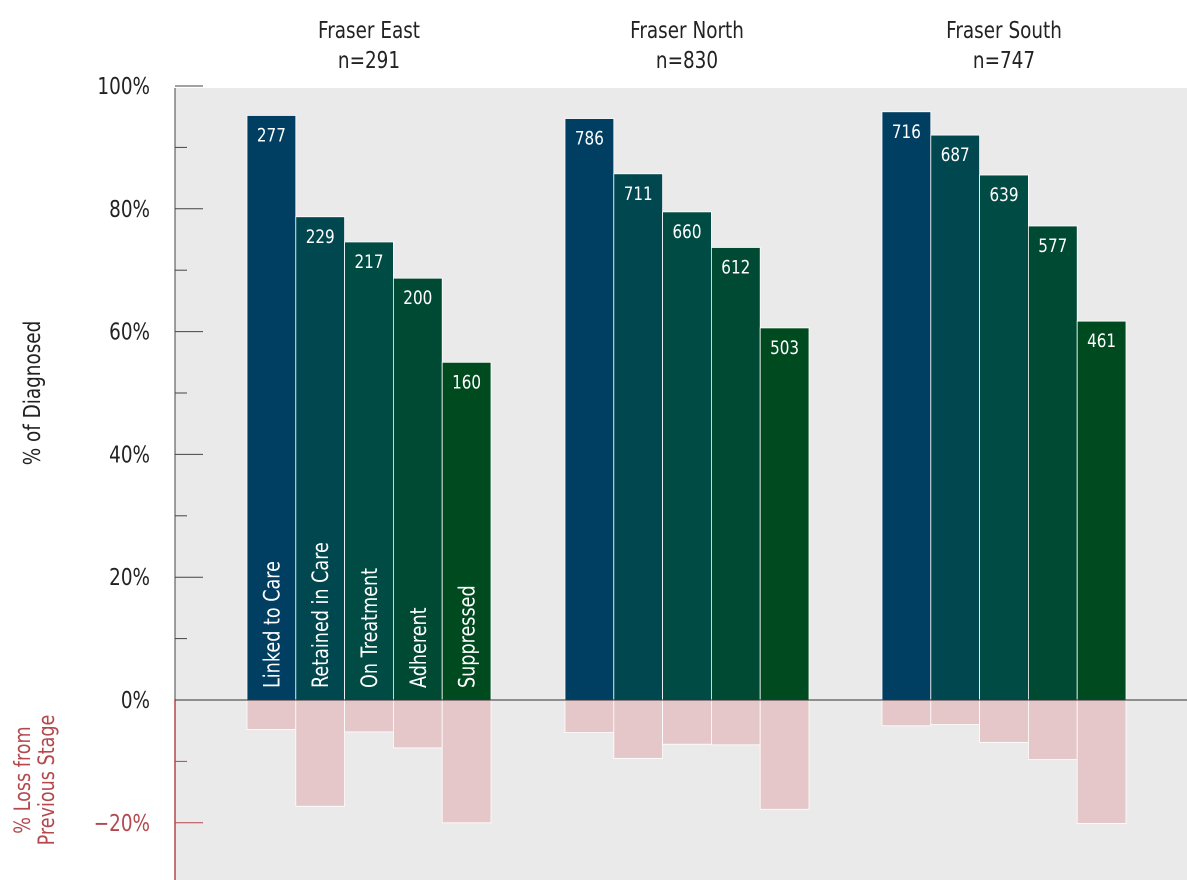  What do you see at coordinates (1052, 246) in the screenshot?
I see `data-label: 577` at bounding box center [1052, 246].